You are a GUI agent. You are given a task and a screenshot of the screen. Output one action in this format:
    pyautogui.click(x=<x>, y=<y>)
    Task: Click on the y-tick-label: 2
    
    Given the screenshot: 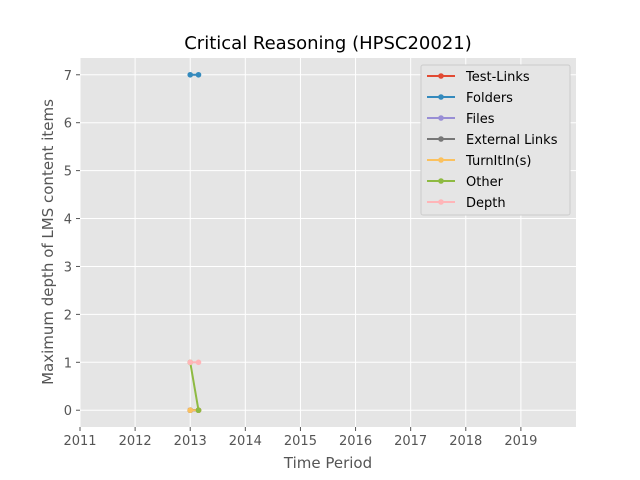 What is the action you would take?
    pyautogui.click(x=68, y=315)
    